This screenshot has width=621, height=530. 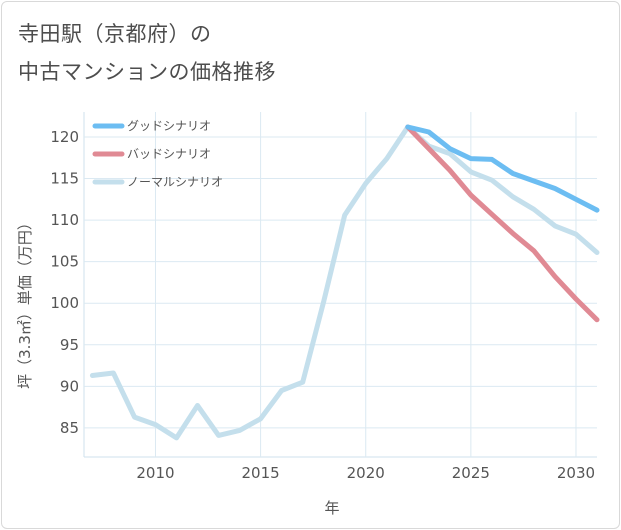 I want to click on y-tick-label: 85, so click(x=69, y=428).